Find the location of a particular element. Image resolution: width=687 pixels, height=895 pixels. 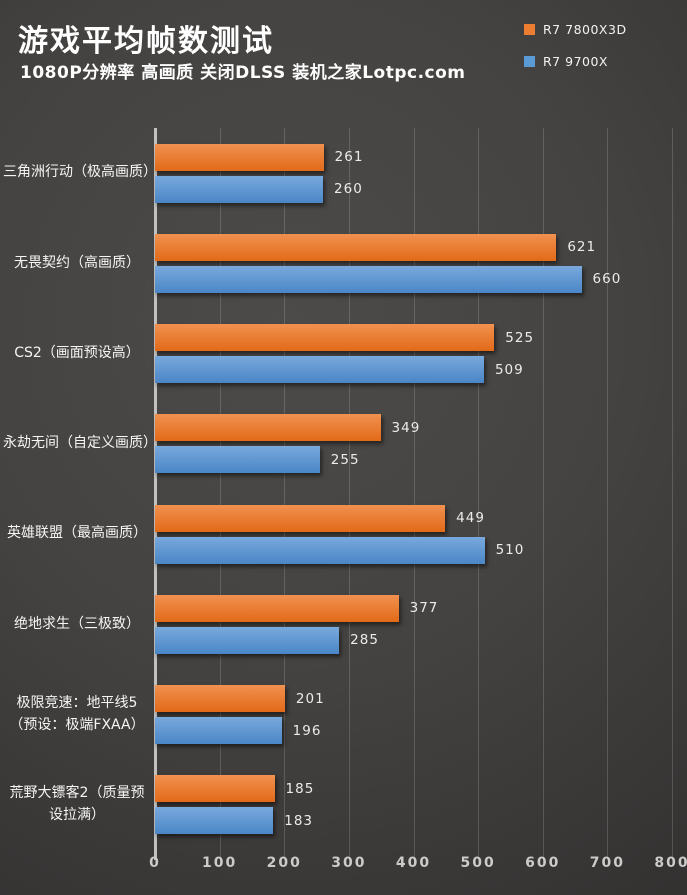

bar-line: 201 is located at coordinates (413, 699).